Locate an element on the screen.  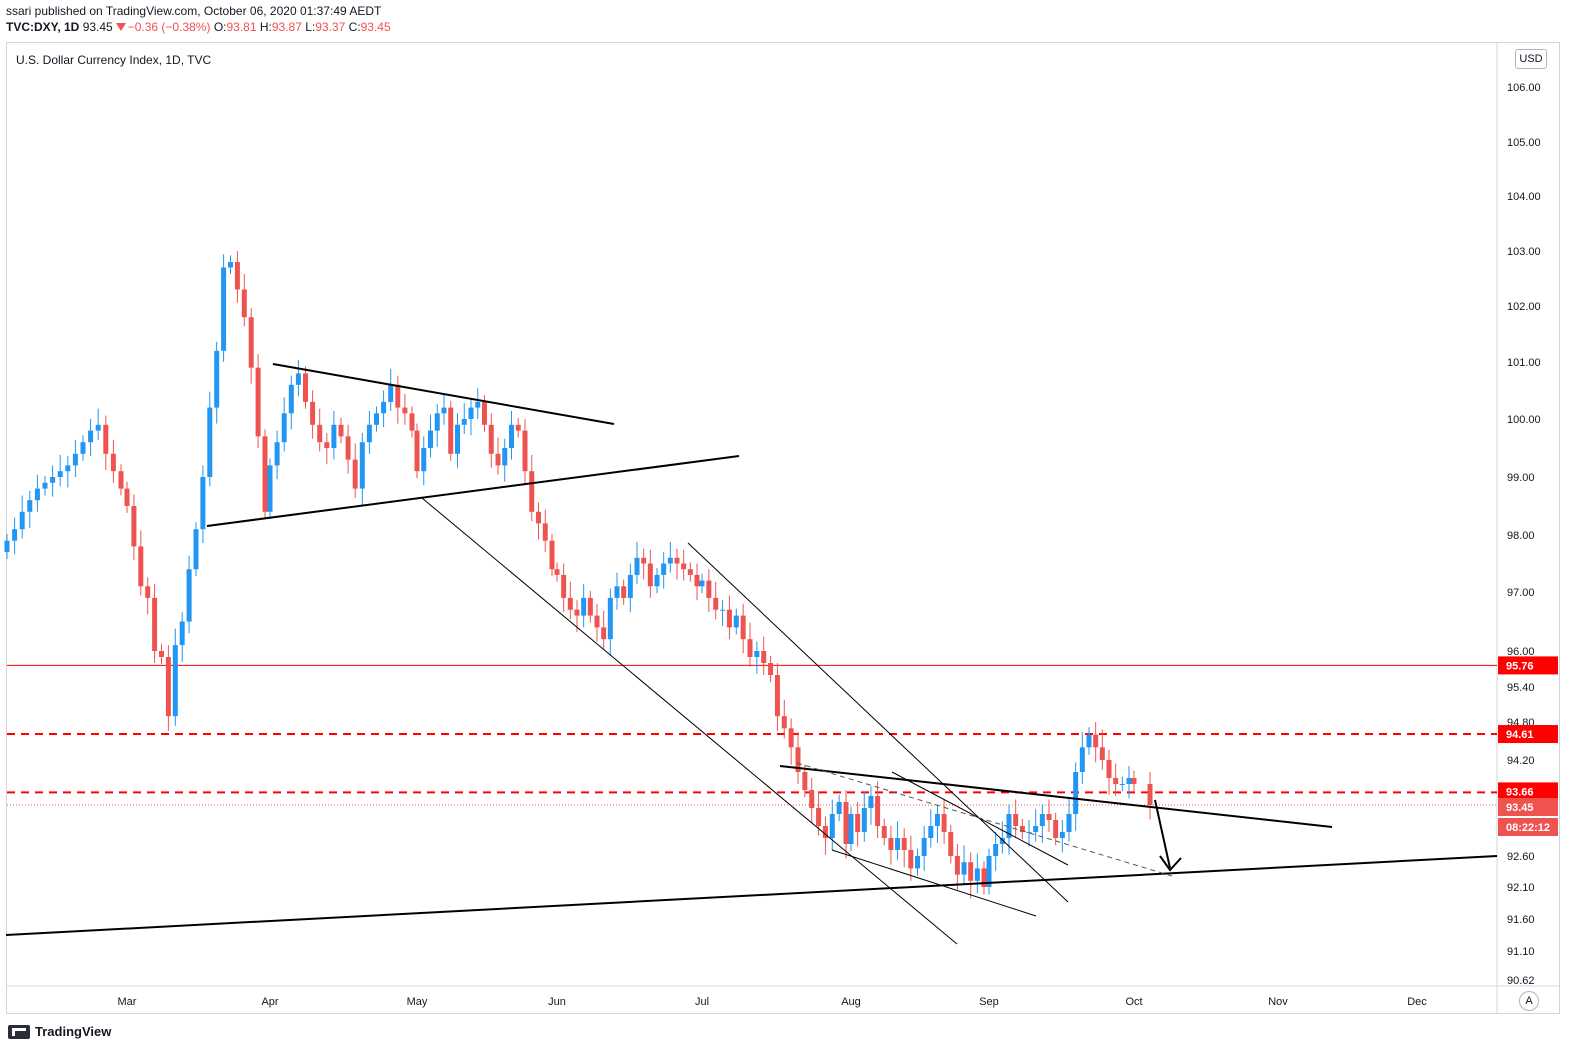
footer-brand: TradingView is located at coordinates (59, 1031).